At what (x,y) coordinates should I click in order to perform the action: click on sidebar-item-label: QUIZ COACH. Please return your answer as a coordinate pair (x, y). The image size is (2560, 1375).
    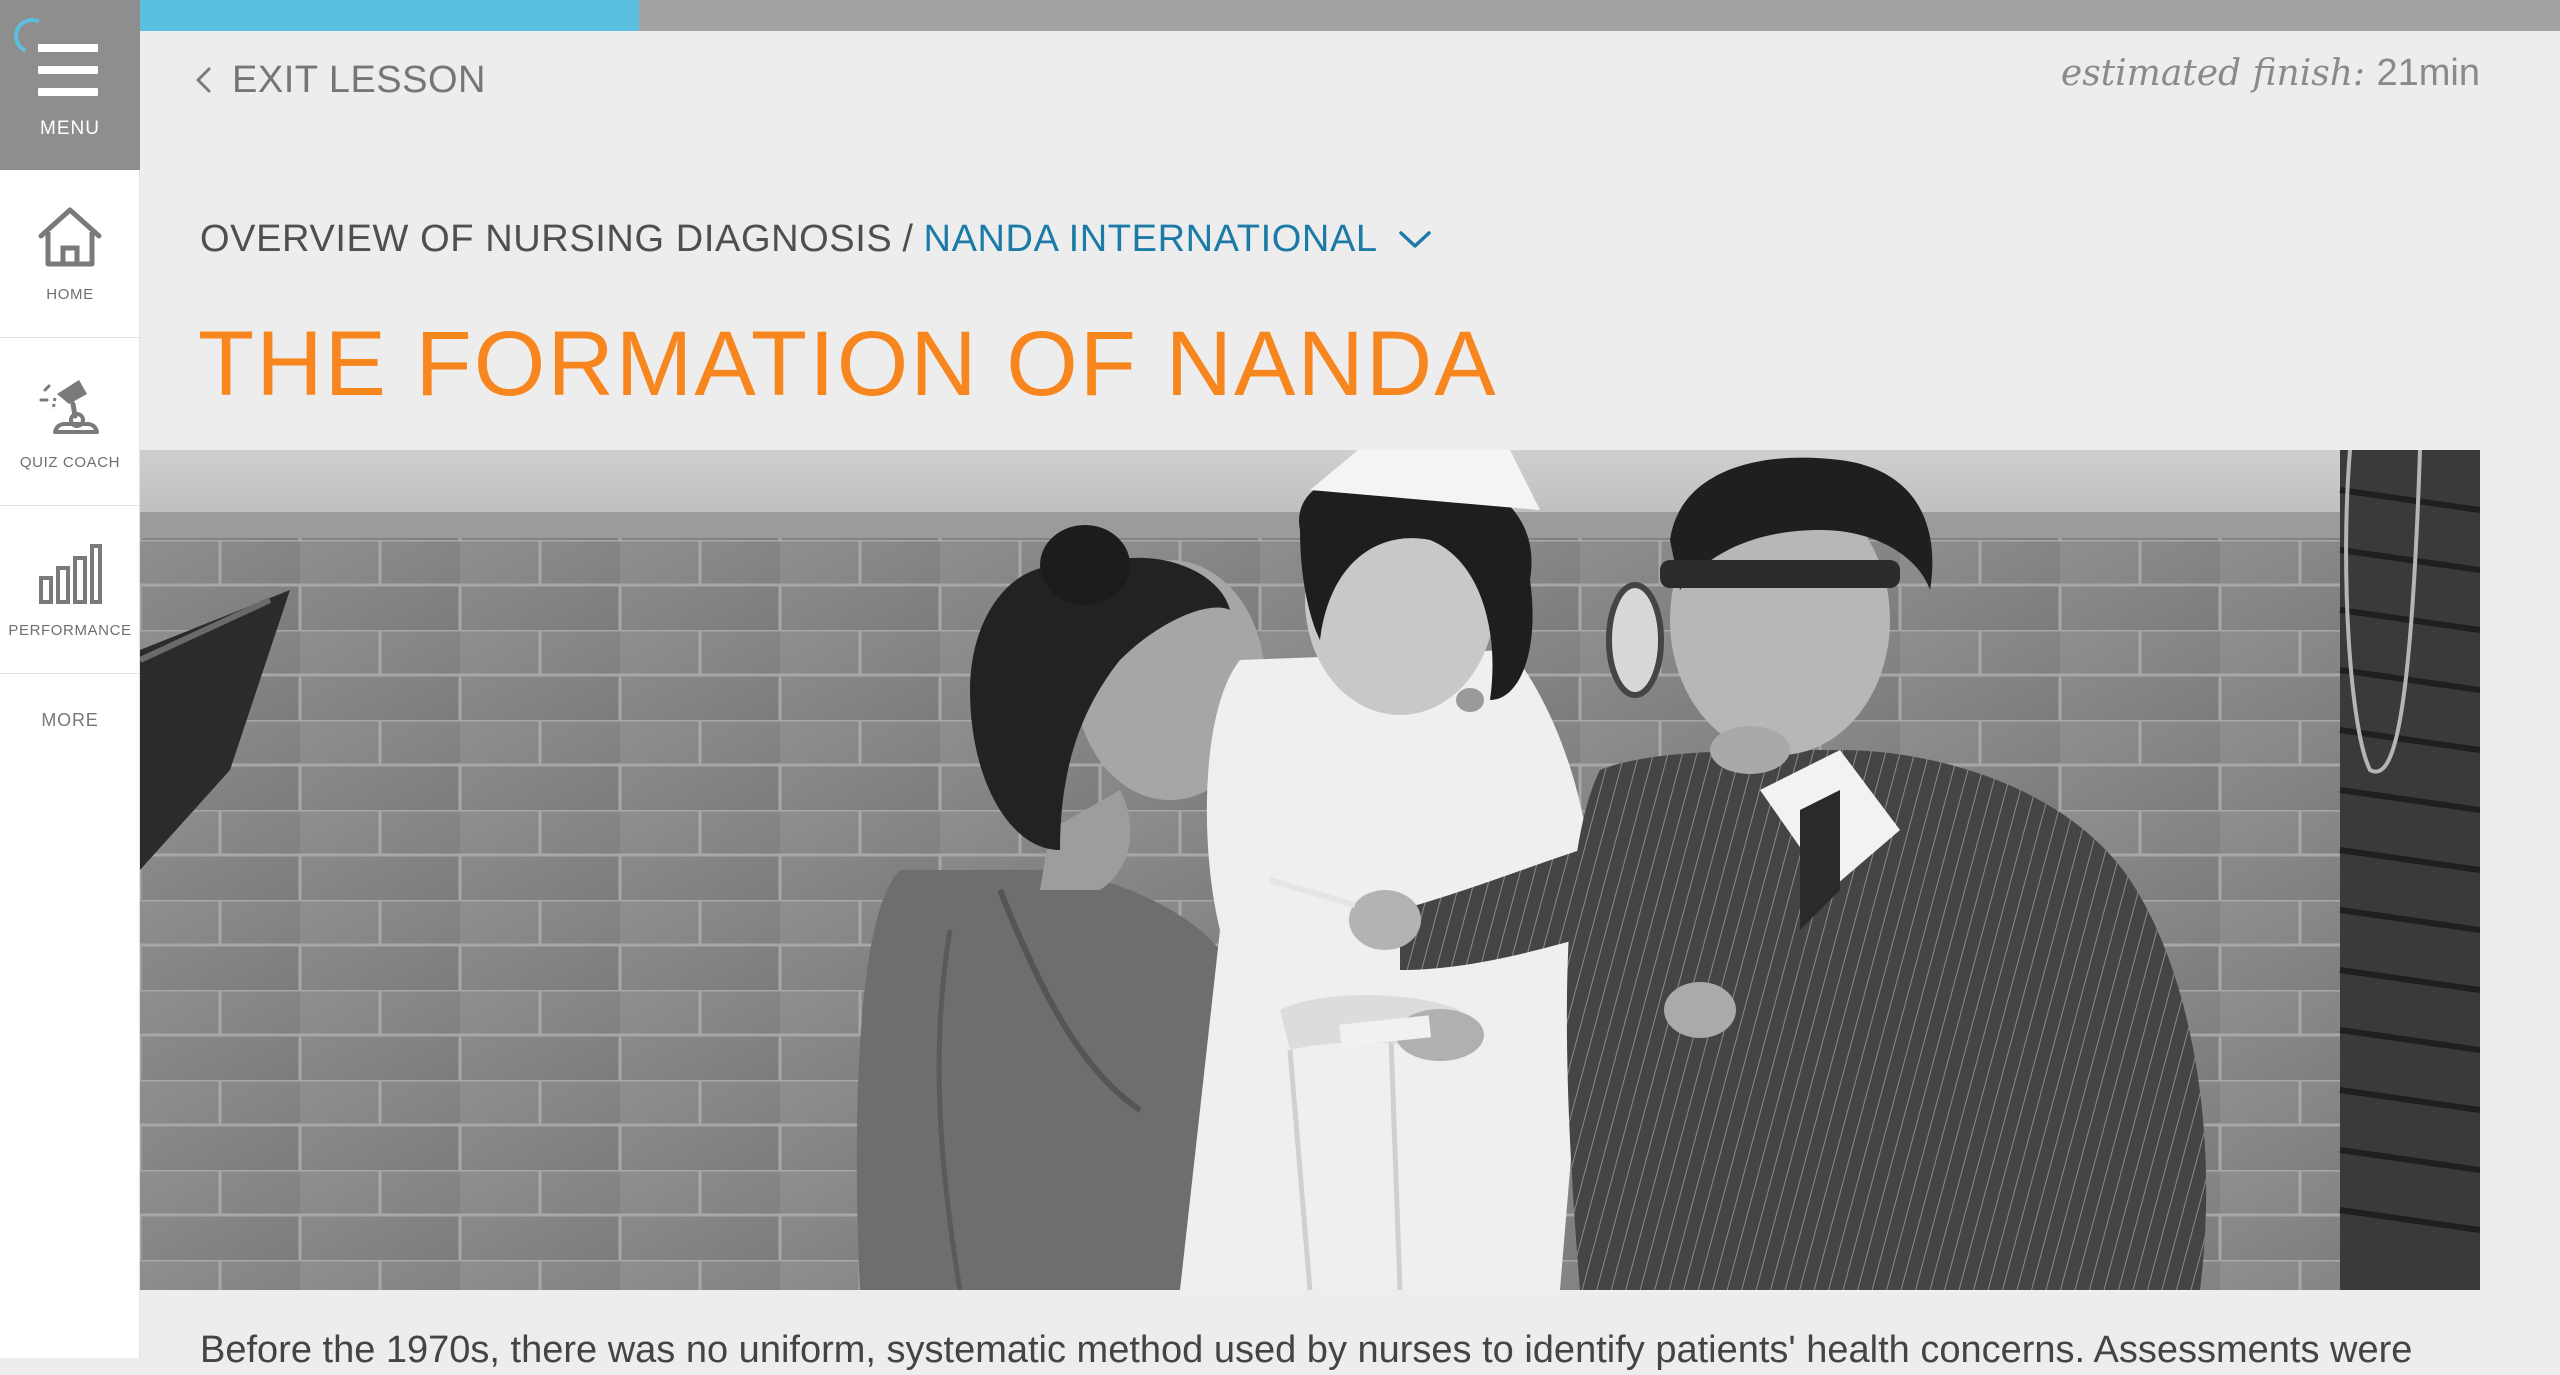
    Looking at the image, I should click on (70, 462).